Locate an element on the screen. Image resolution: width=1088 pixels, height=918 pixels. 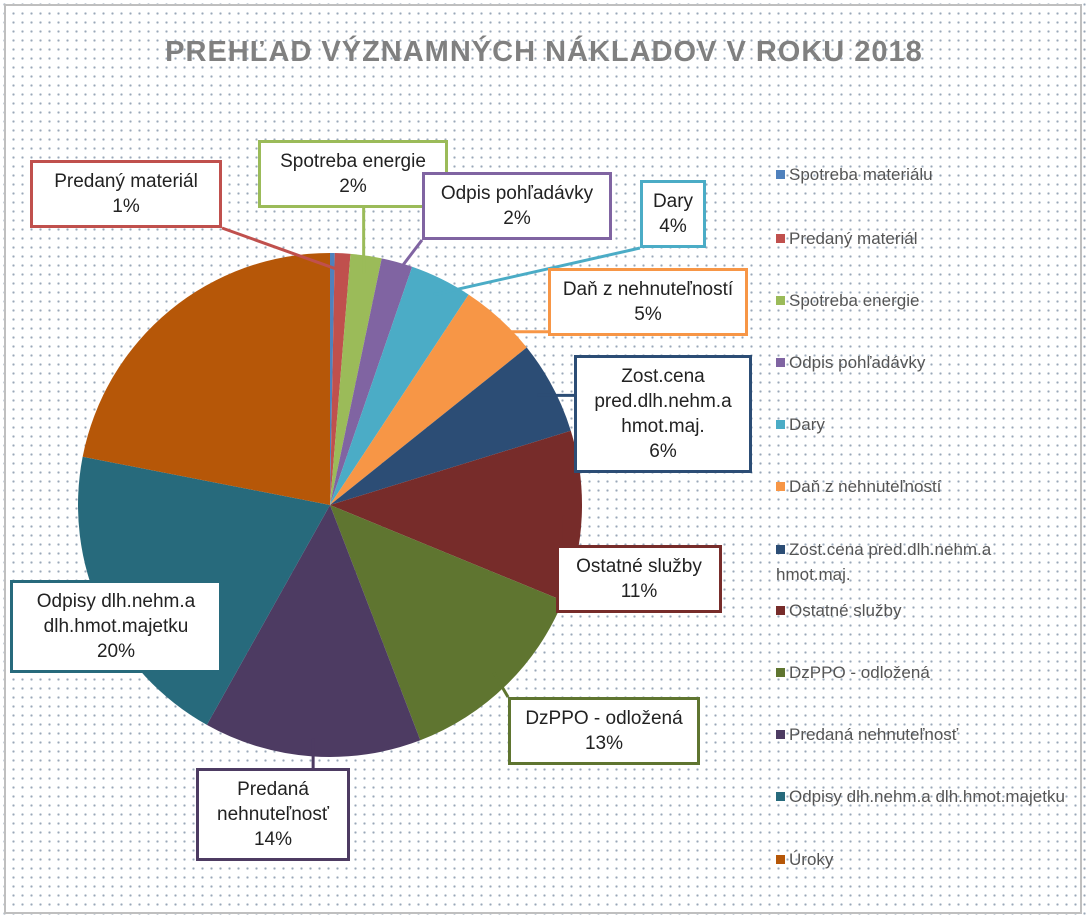
data-label: Predaná nehnuteľnosť 14% is located at coordinates (273, 814).